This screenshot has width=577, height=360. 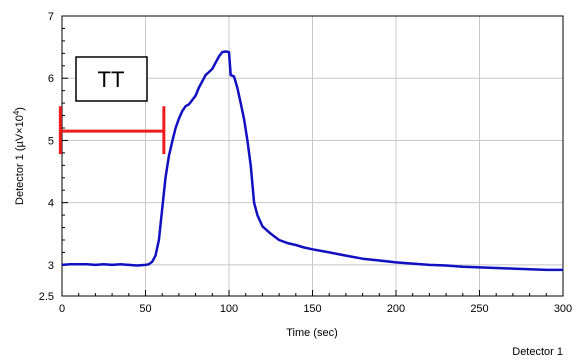 What do you see at coordinates (46, 297) in the screenshot?
I see `y-tick-label: 2.5` at bounding box center [46, 297].